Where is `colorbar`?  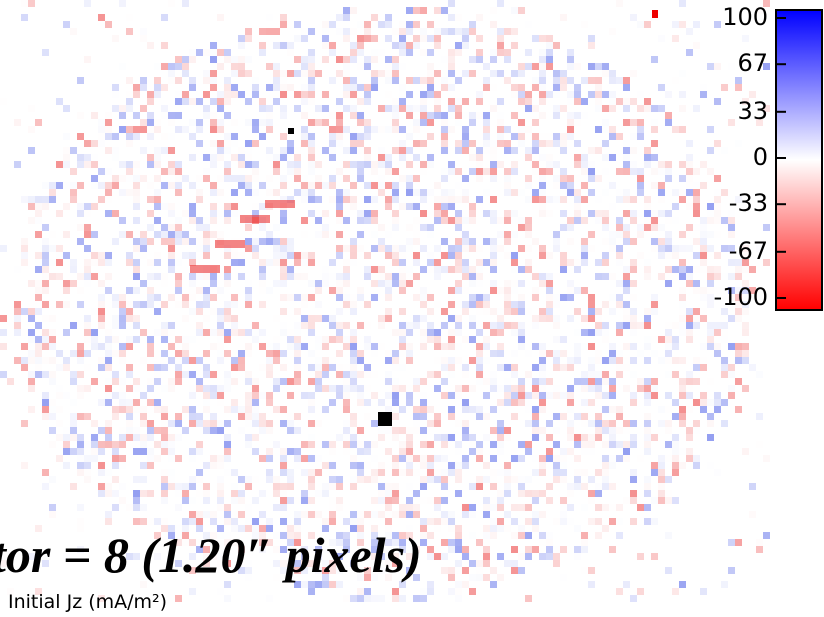
colorbar is located at coordinates (799, 160).